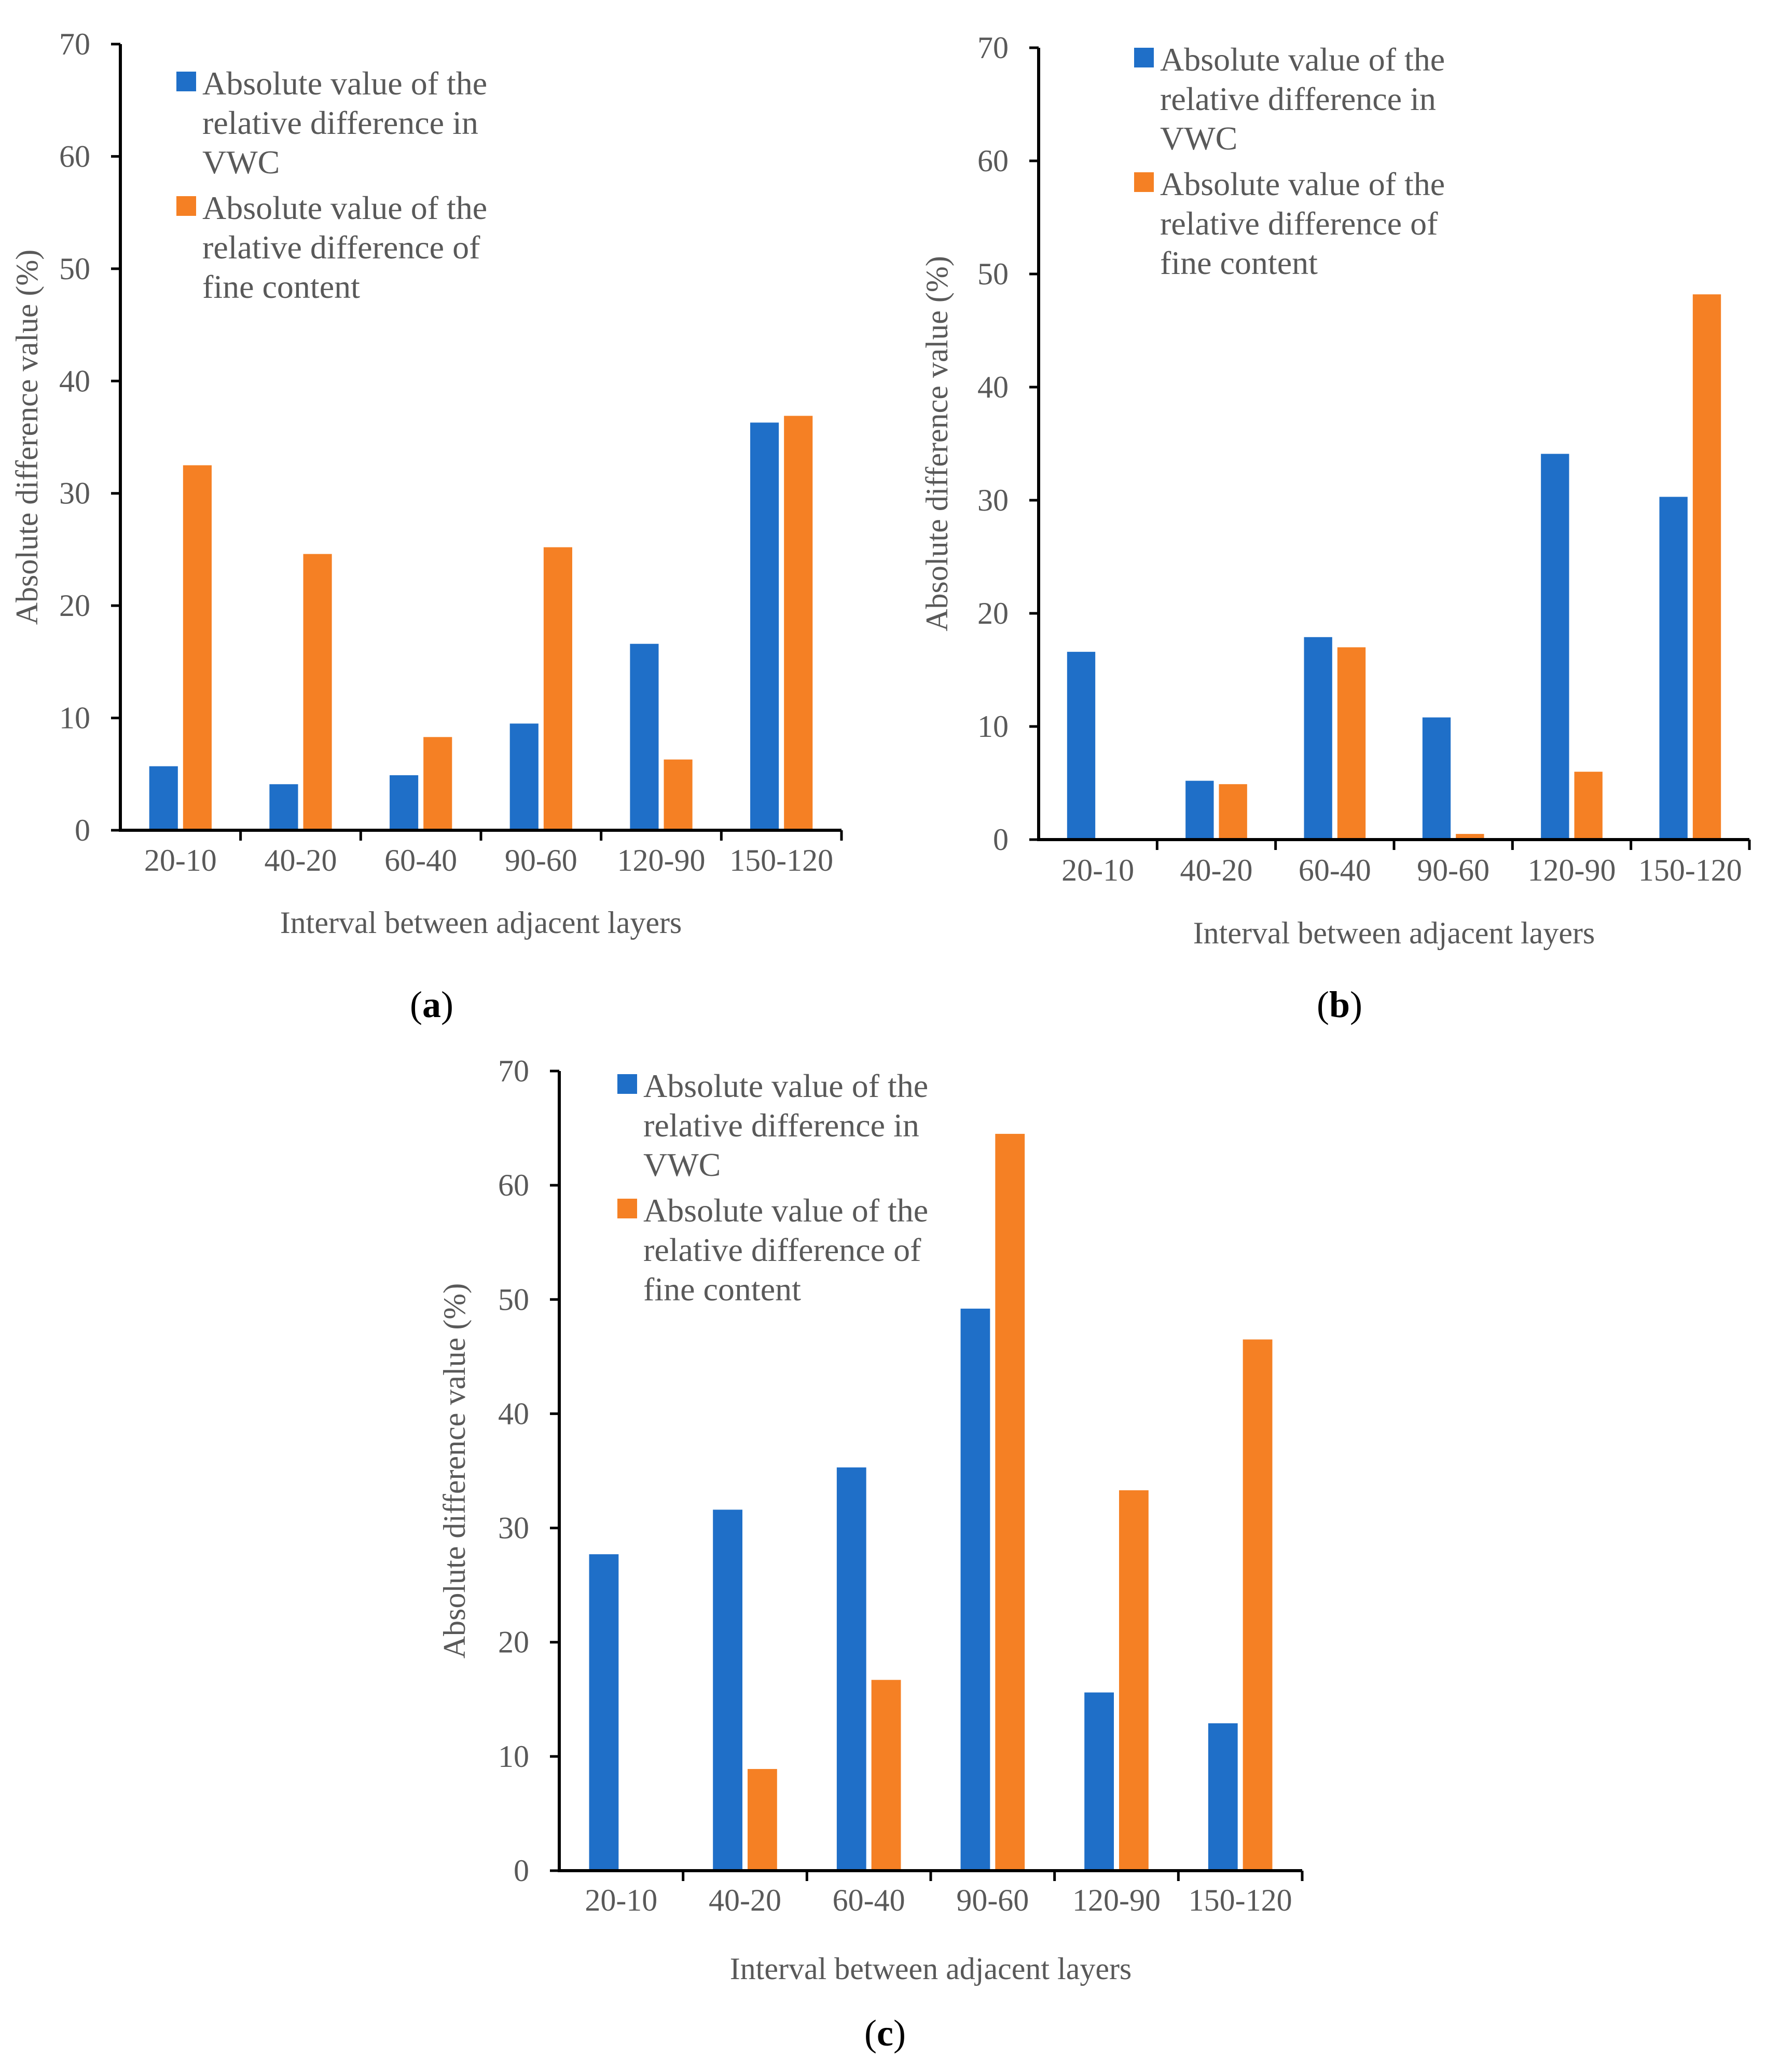 This screenshot has height=2072, width=1766. I want to click on panel-label-letter: a, so click(432, 1004).